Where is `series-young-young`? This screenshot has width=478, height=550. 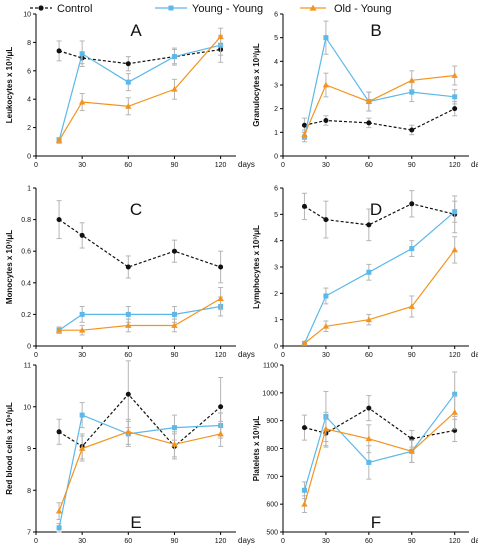 series-young-young is located at coordinates (140, 89).